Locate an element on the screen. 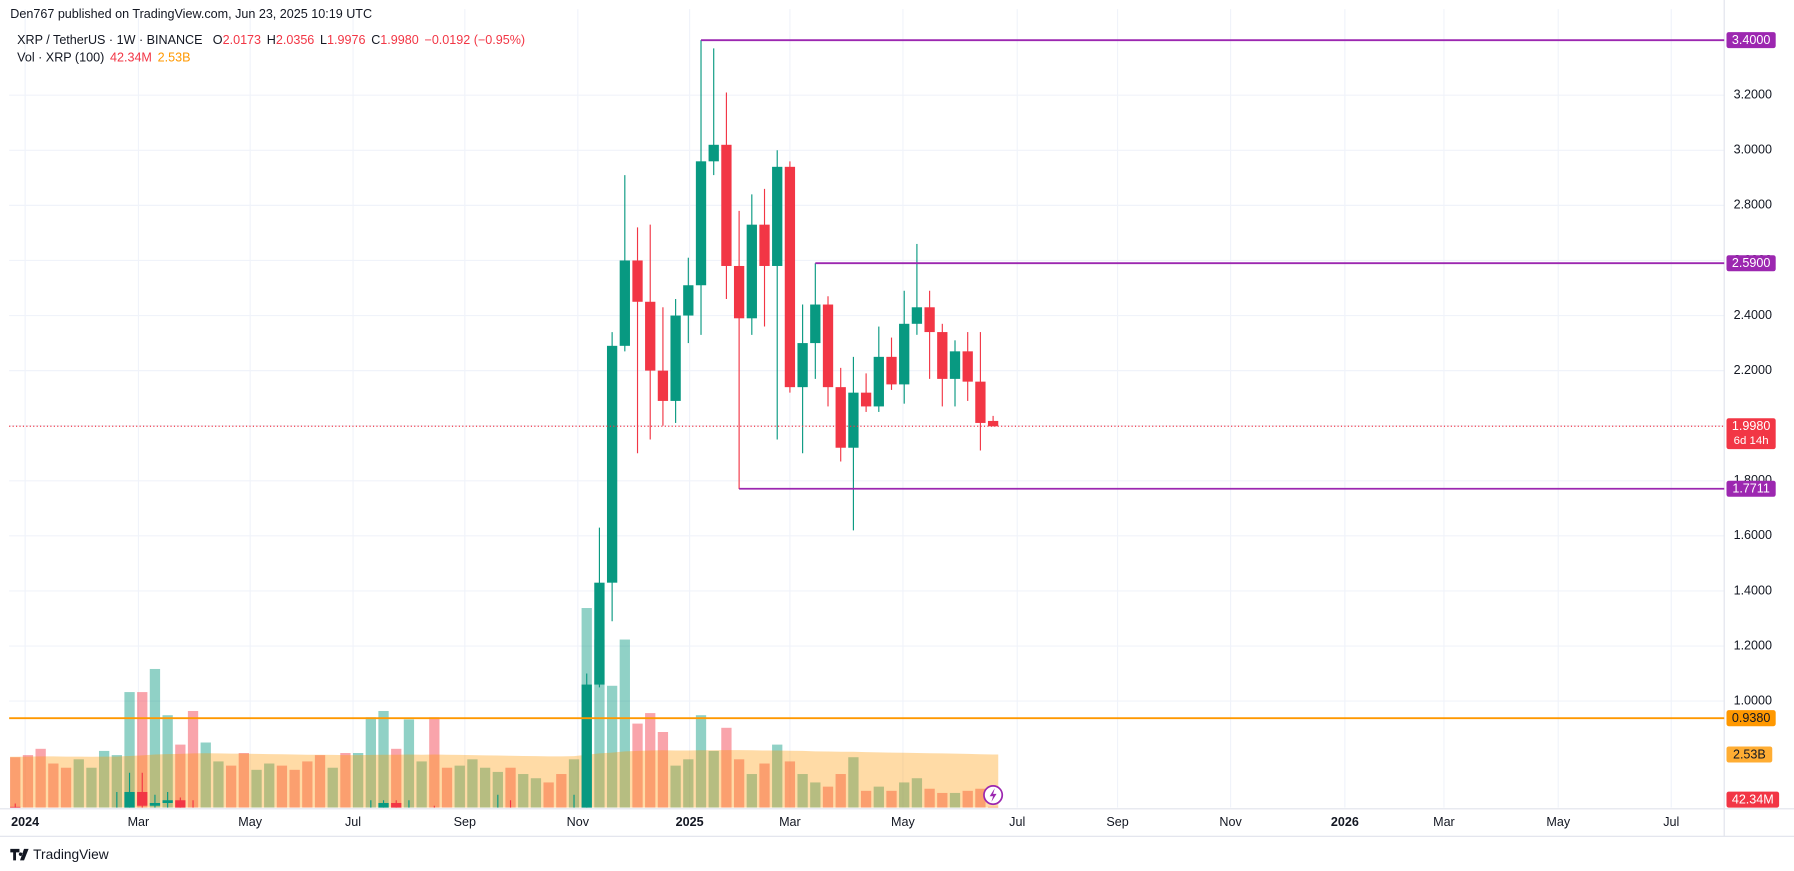 The width and height of the screenshot is (1794, 871). symbol: XRP / TetherUS · 1W · BINANCE is located at coordinates (109, 41).